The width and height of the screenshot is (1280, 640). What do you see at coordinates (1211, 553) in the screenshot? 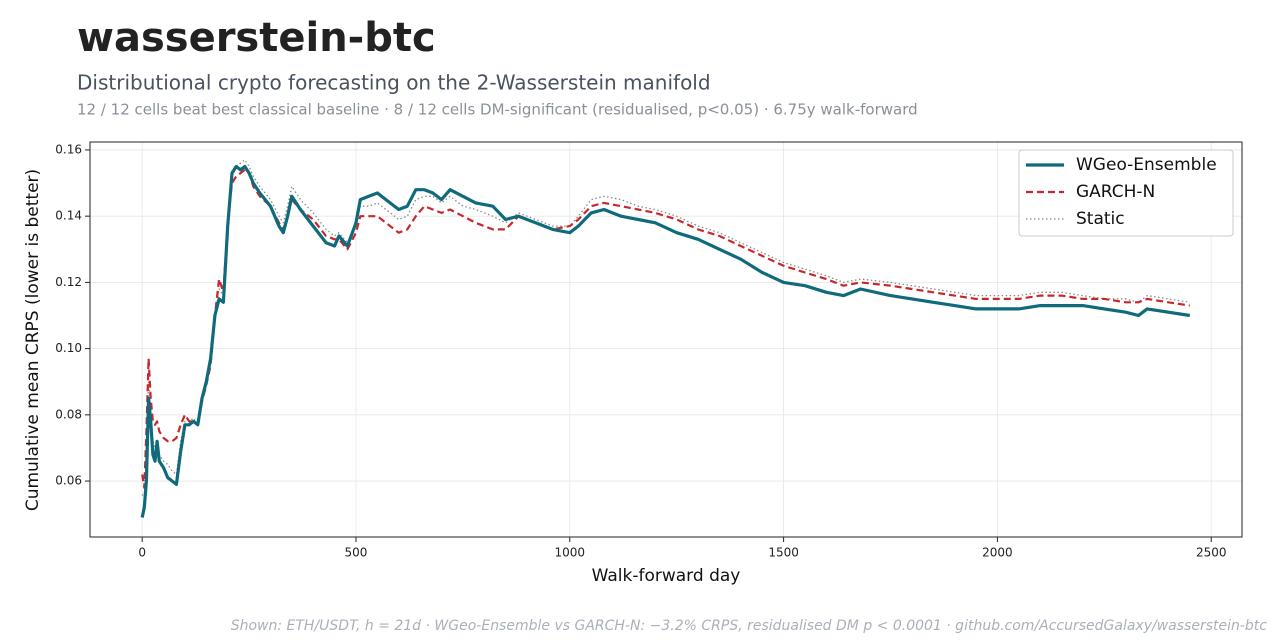
I see `x-tick-label: 2500` at bounding box center [1211, 553].